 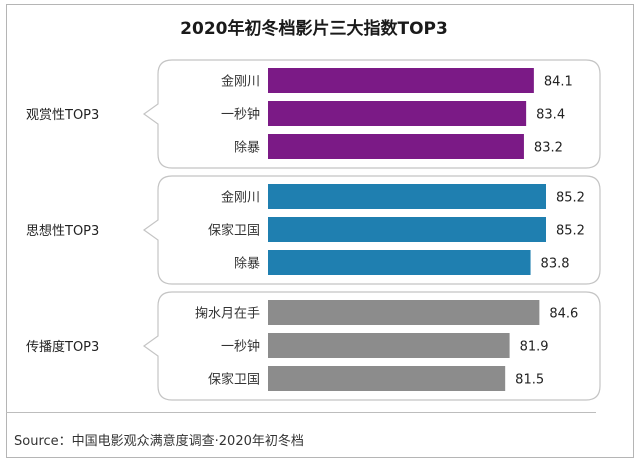 What do you see at coordinates (555, 264) in the screenshot?
I see `value-label: 83.8` at bounding box center [555, 264].